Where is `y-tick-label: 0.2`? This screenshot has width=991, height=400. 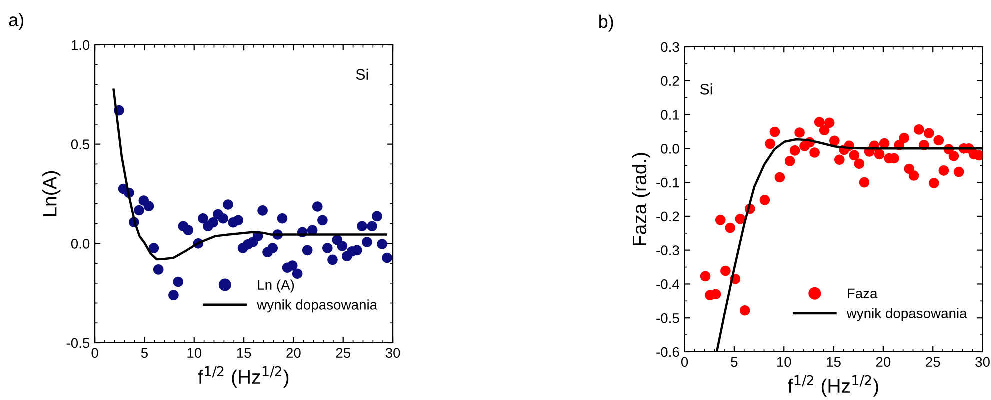
y-tick-label: 0.2 is located at coordinates (670, 81).